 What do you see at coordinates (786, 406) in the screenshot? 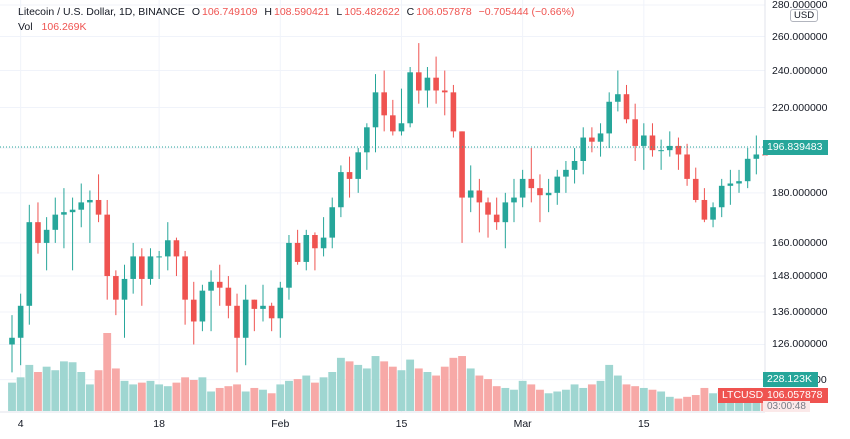
I see `bar-countdown: 03:00:48` at bounding box center [786, 406].